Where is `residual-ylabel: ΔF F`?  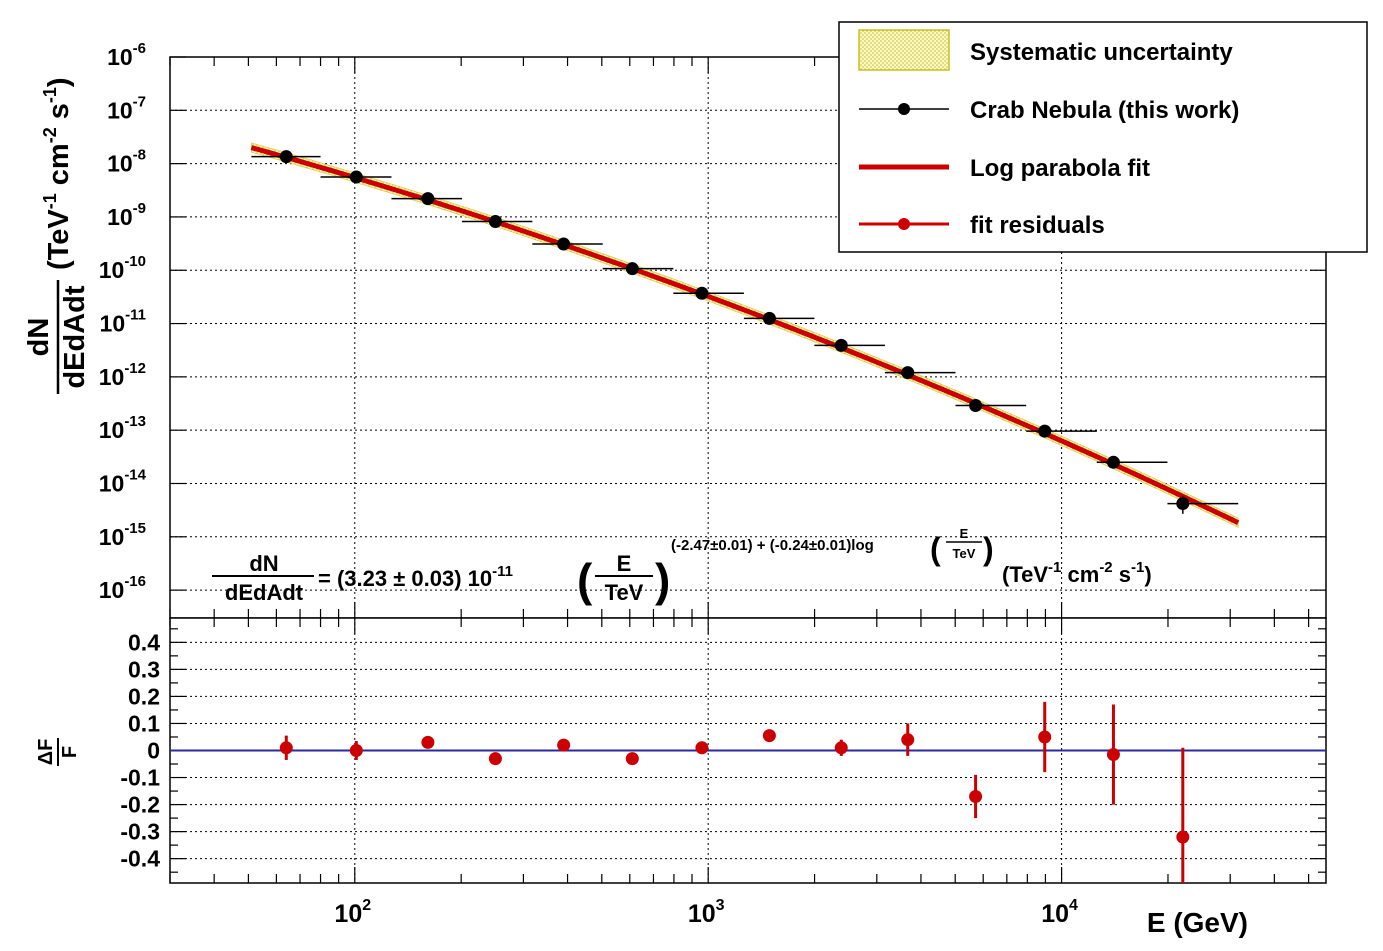
residual-ylabel: ΔF F is located at coordinates (58, 752).